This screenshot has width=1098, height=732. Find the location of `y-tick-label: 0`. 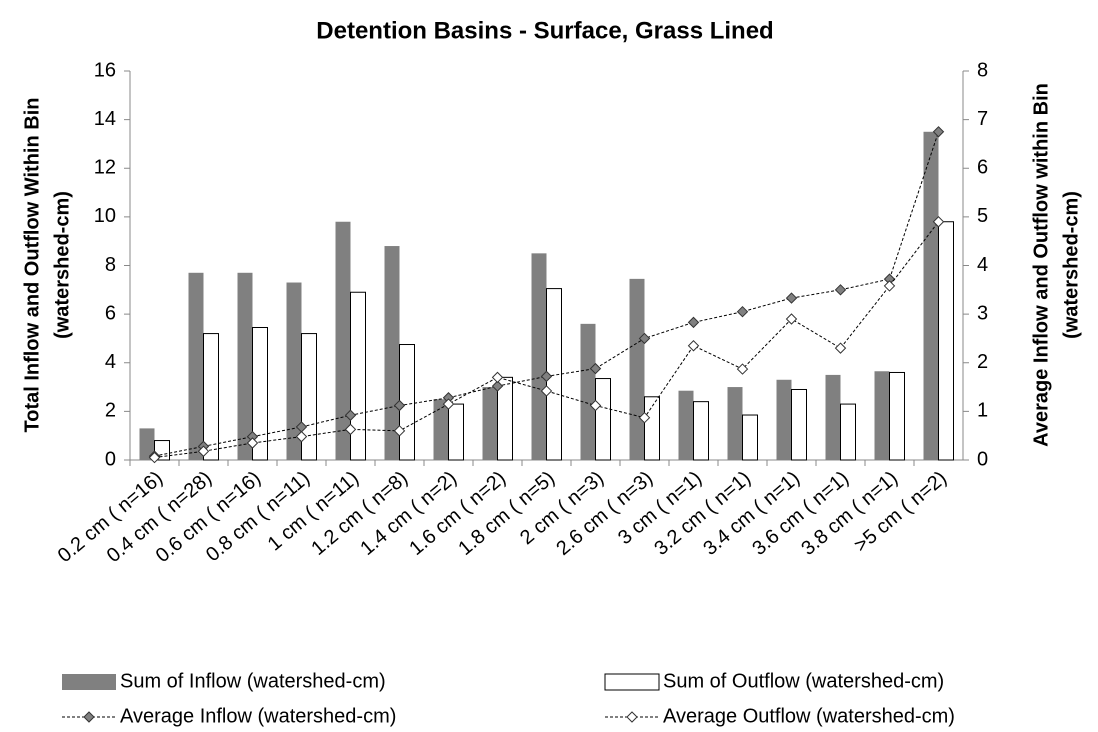

y-tick-label: 0 is located at coordinates (110, 459).